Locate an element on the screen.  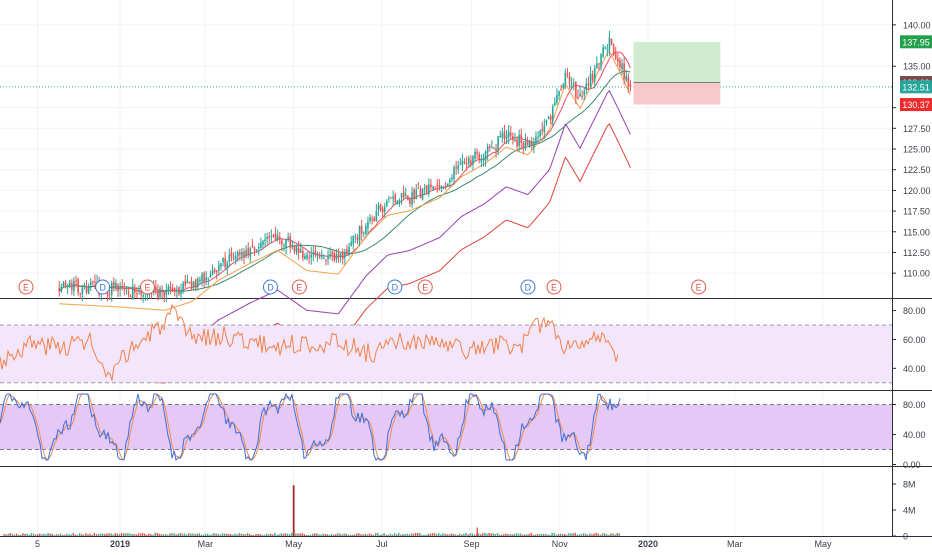
price-axis-tick-label: 117.50 is located at coordinates (916, 212).